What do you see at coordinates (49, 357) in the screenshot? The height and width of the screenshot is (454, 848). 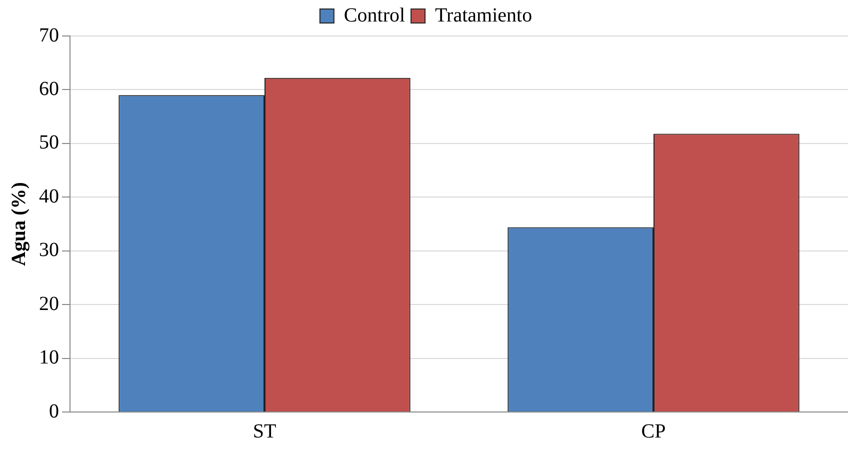 I see `y-tick-label: 10` at bounding box center [49, 357].